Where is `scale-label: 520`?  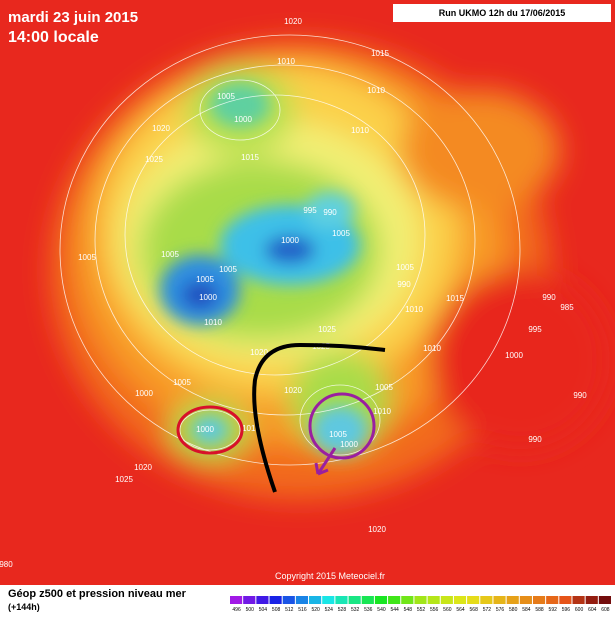 scale-label: 520 is located at coordinates (315, 610).